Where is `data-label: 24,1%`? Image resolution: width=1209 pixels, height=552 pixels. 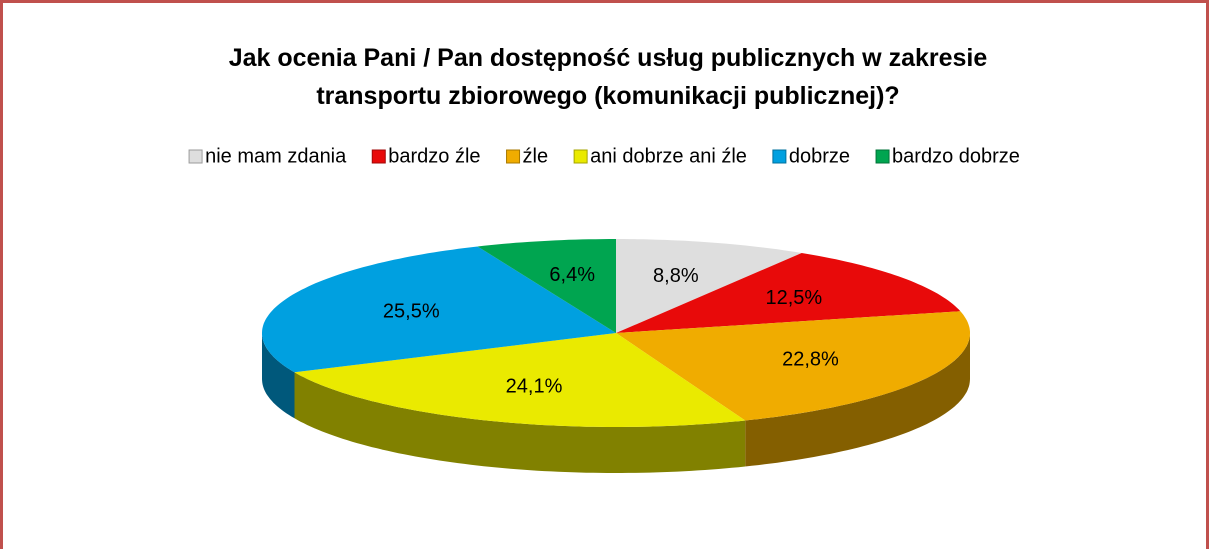
data-label: 24,1% is located at coordinates (534, 386).